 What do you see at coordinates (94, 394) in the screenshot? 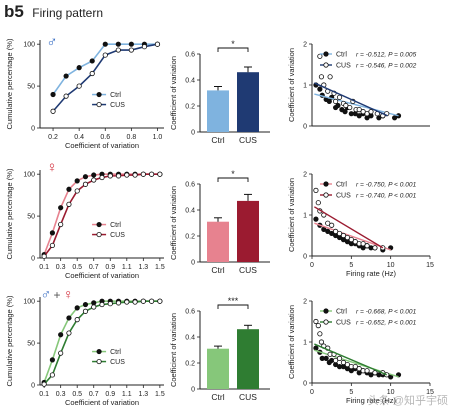
I see `both-cdf-x-tick-label: 0.7` at bounding box center [94, 394].